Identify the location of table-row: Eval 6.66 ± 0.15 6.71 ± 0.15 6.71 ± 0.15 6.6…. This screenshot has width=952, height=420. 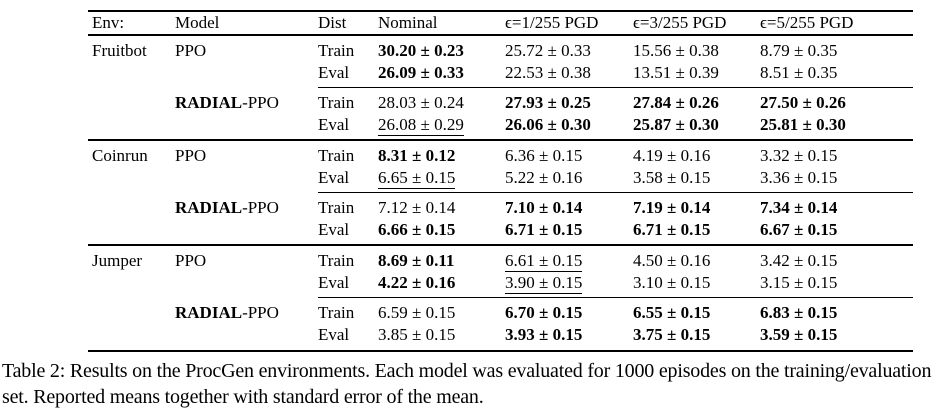
(500, 232).